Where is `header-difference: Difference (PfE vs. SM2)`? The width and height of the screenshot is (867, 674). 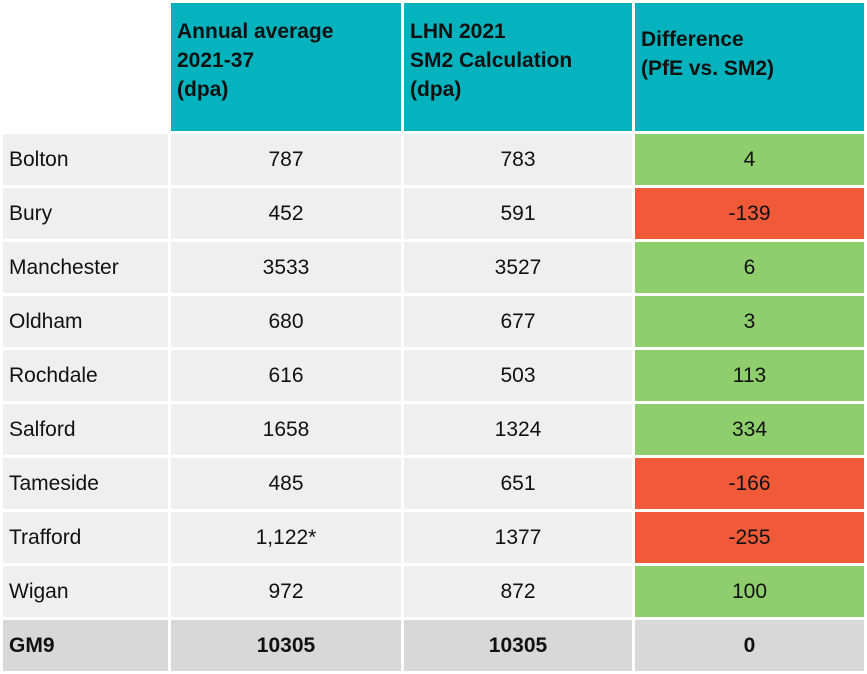
header-difference: Difference (PfE vs. SM2) is located at coordinates (749, 67).